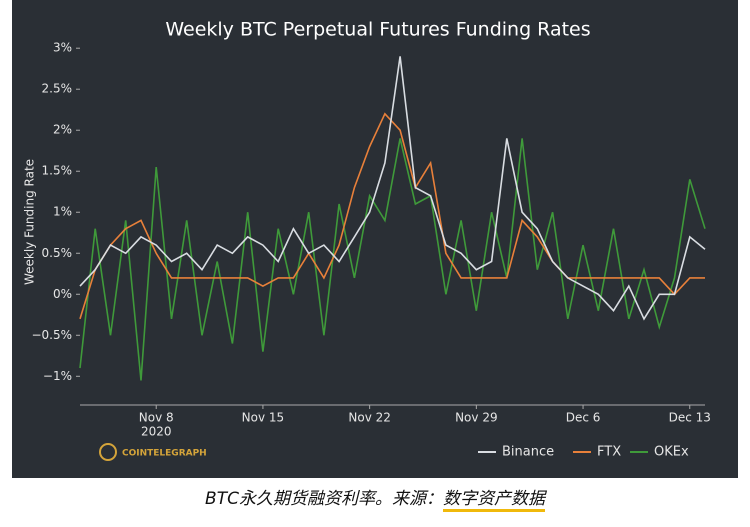 This screenshot has height=527, width=750. I want to click on x-tick-label: Dec 13, so click(690, 418).